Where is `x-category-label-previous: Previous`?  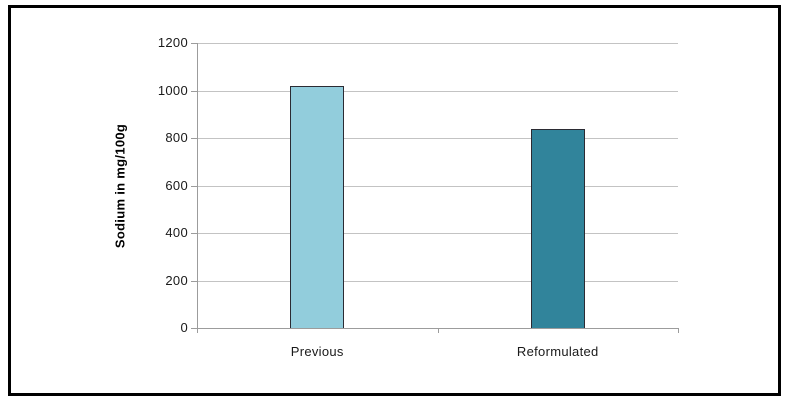 x-category-label-previous: Previous is located at coordinates (317, 351).